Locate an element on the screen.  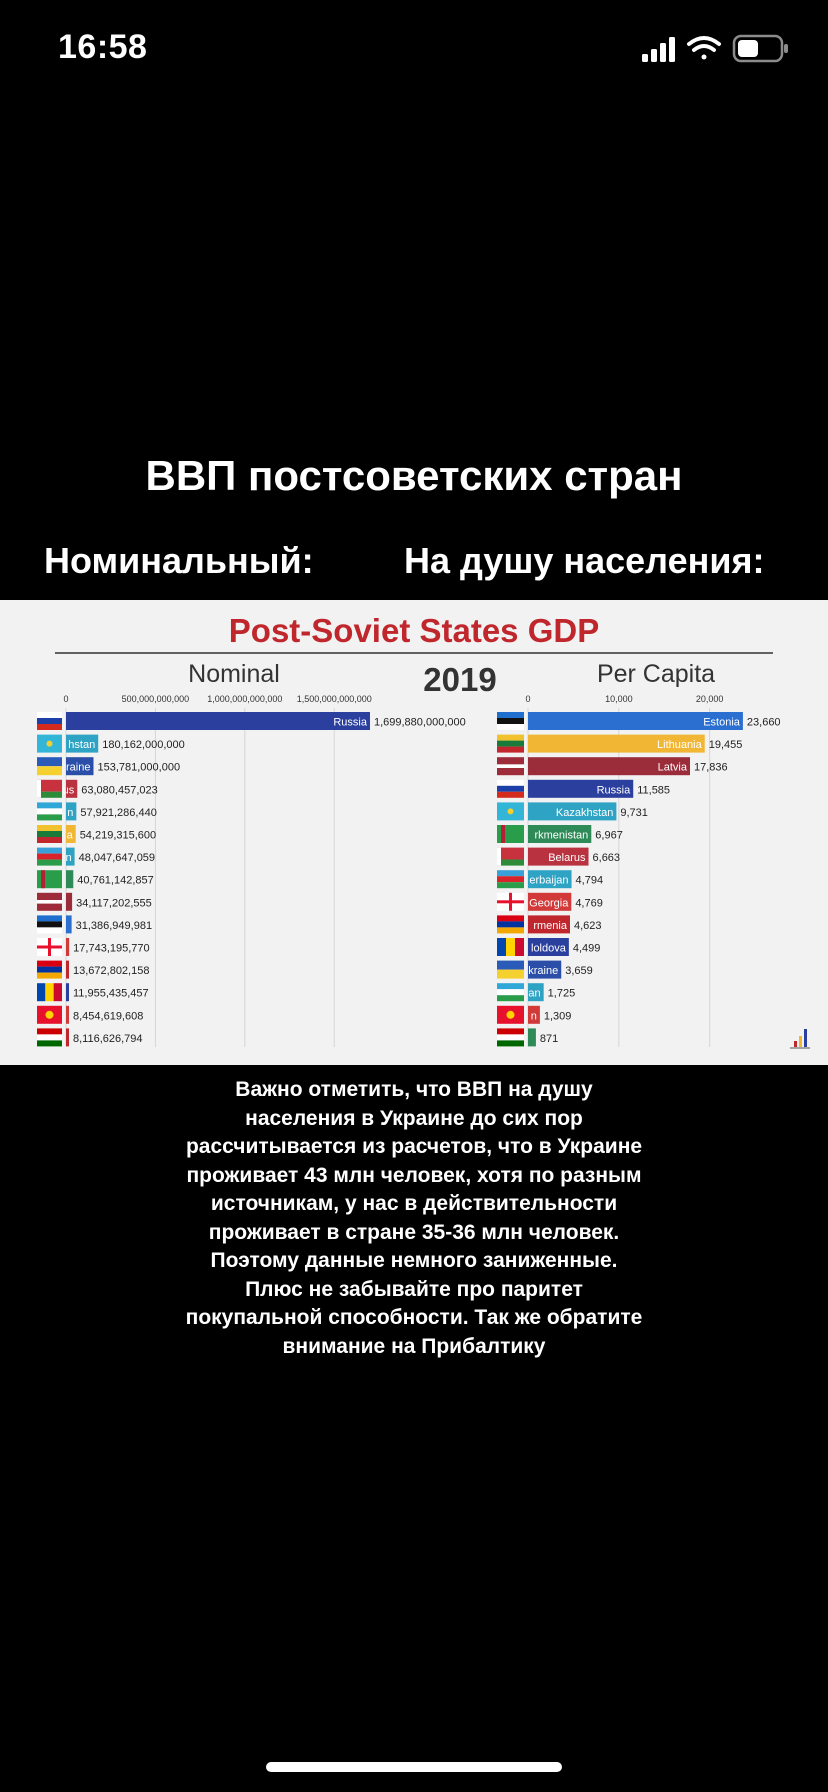
flag-belarus-icon is located at coordinates (510, 856).